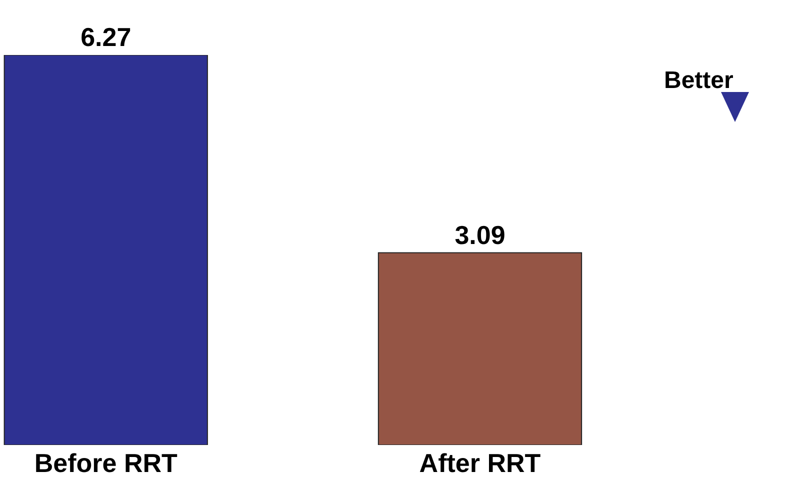 This screenshot has width=789, height=499. Describe the element at coordinates (106, 463) in the screenshot. I see `x-tick-label: Before RRT` at that location.